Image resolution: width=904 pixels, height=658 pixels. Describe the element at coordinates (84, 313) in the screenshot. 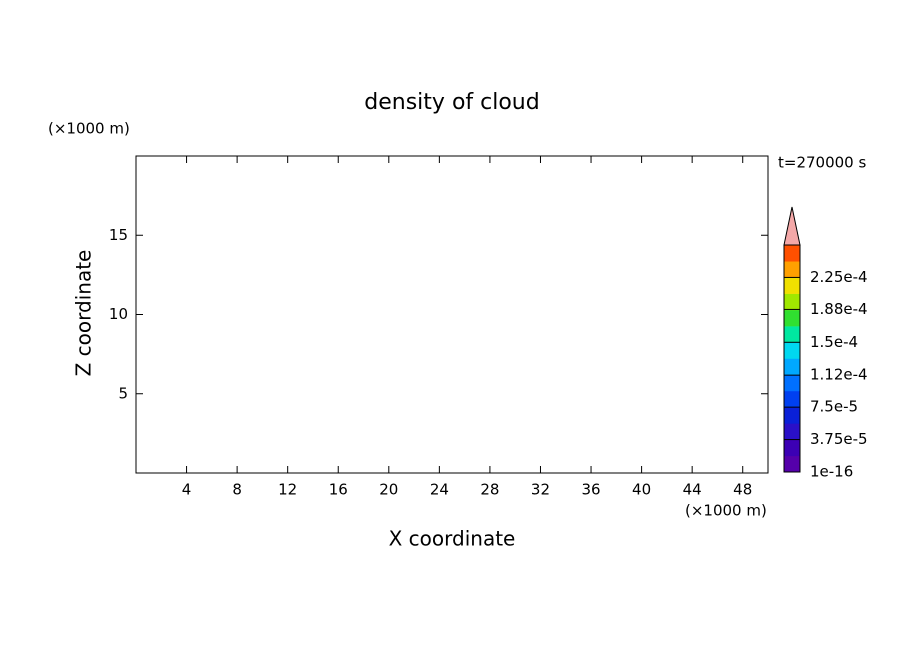

I see `y-axis-label: Z coordinate` at that location.